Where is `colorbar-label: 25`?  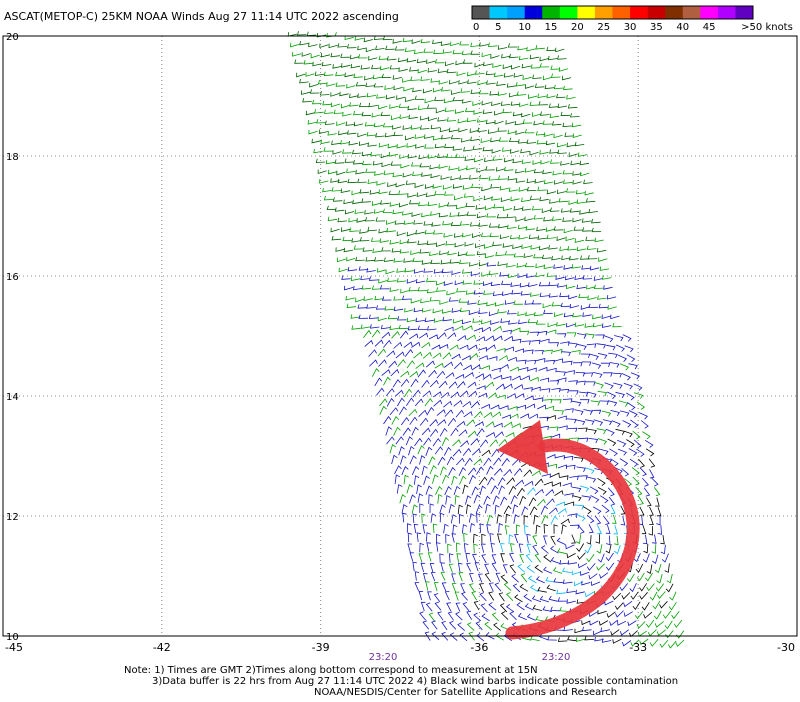
colorbar-label: 25 is located at coordinates (603, 27).